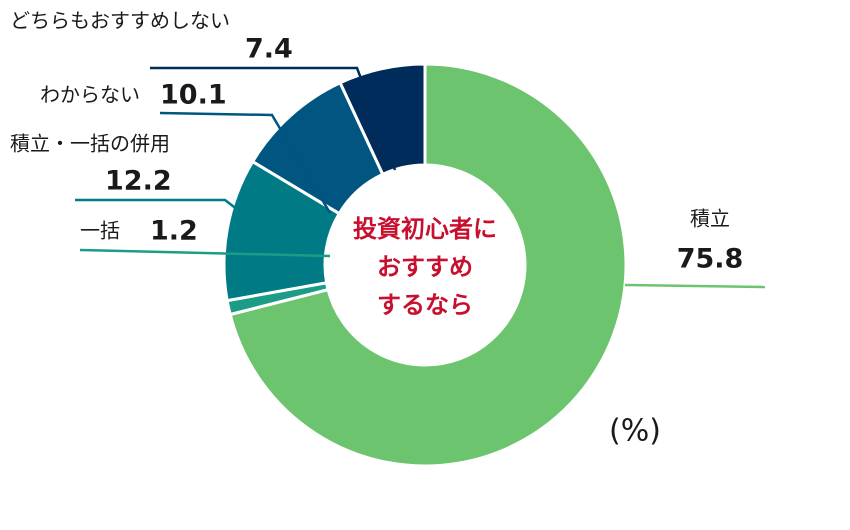  I want to click on value-label: 12.2, so click(138, 181).